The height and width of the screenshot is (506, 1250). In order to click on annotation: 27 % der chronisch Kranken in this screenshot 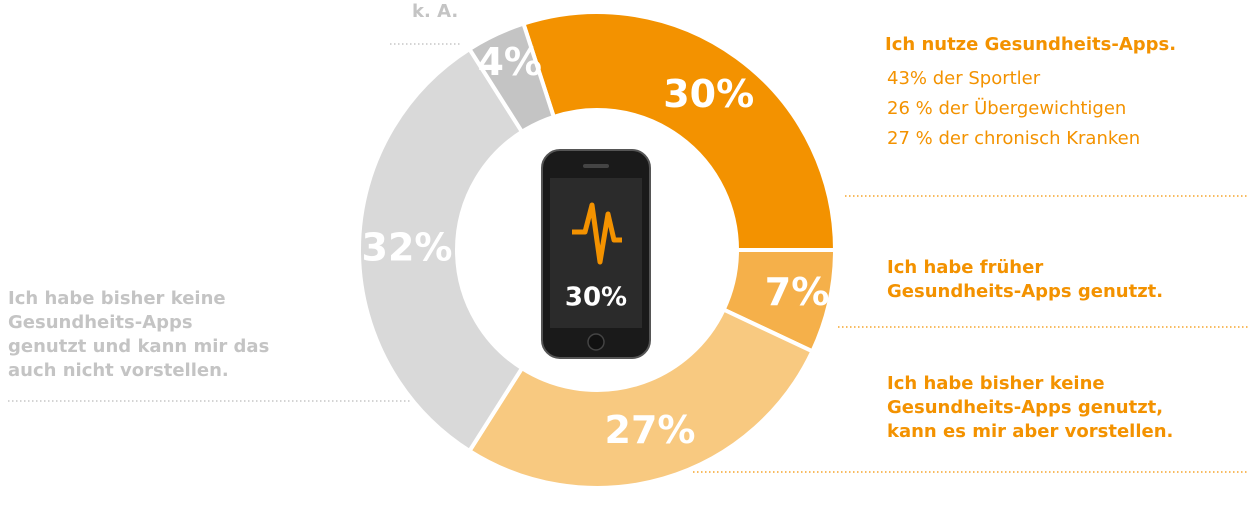, I will do `click(1014, 138)`.